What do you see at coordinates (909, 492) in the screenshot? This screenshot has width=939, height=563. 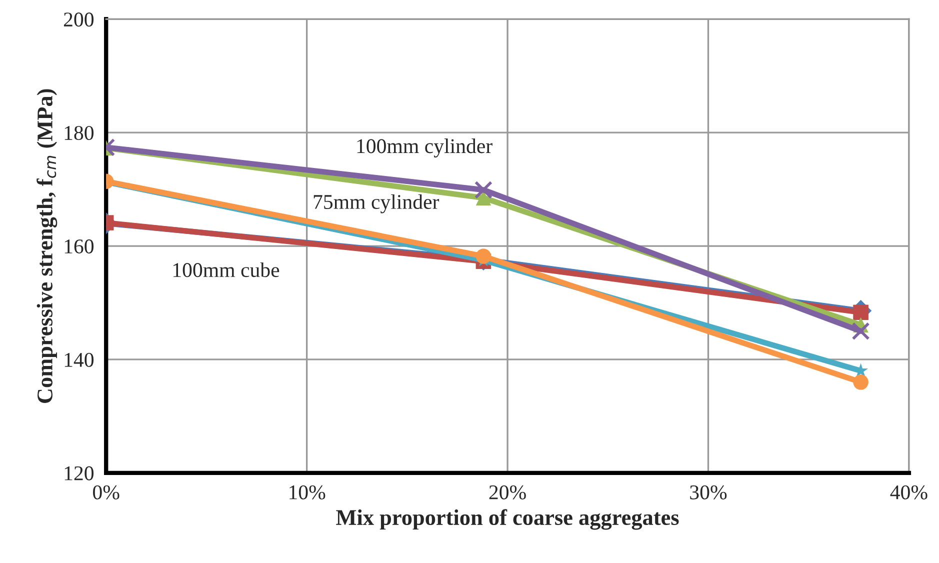 I see `x-tick-label: 40%` at bounding box center [909, 492].